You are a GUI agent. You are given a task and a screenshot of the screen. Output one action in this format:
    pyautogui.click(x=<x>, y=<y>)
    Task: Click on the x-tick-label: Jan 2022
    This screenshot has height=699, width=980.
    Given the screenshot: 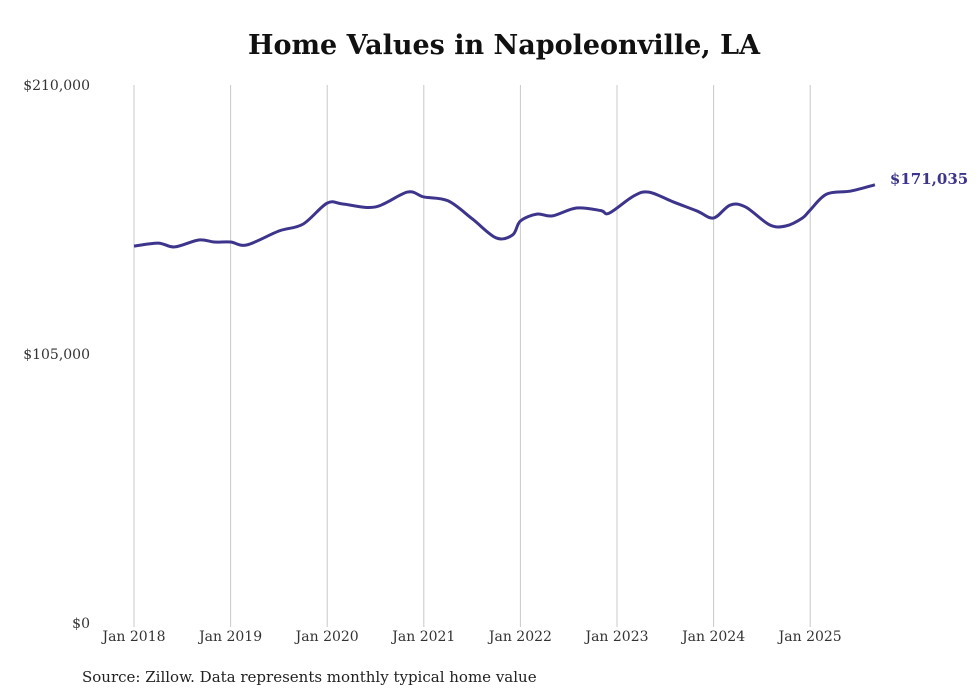 What is the action you would take?
    pyautogui.click(x=519, y=637)
    